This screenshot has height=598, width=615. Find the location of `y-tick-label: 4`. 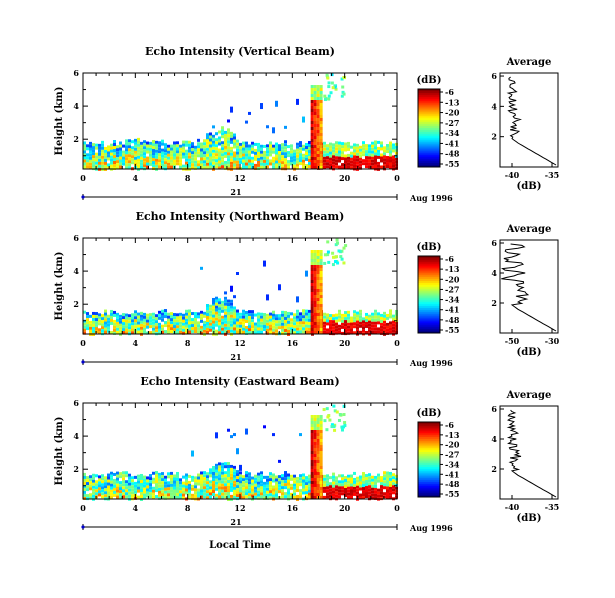

y-tick-label: 4 is located at coordinates (76, 436).